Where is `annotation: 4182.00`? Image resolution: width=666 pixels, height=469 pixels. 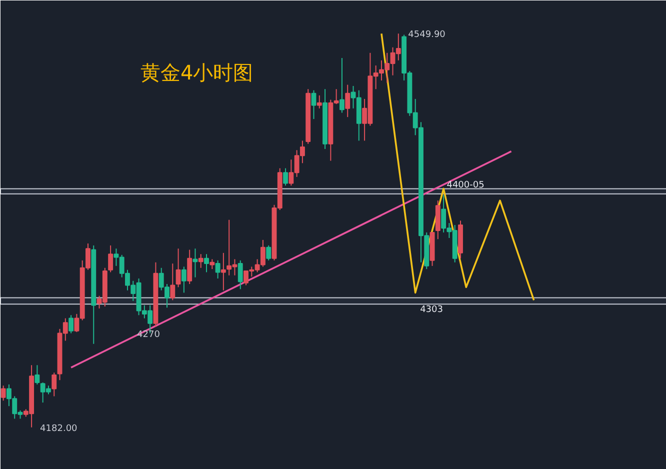 annotation: 4182.00 is located at coordinates (59, 429).